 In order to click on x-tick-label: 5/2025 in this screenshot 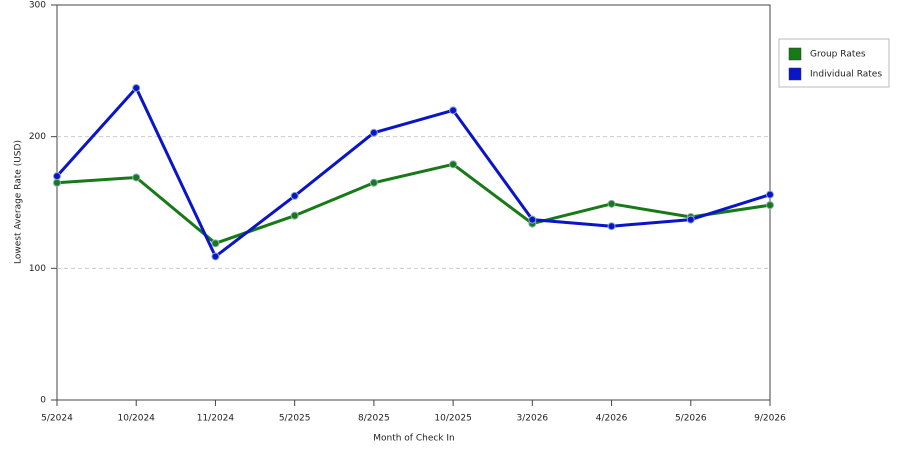, I will do `click(295, 419)`.